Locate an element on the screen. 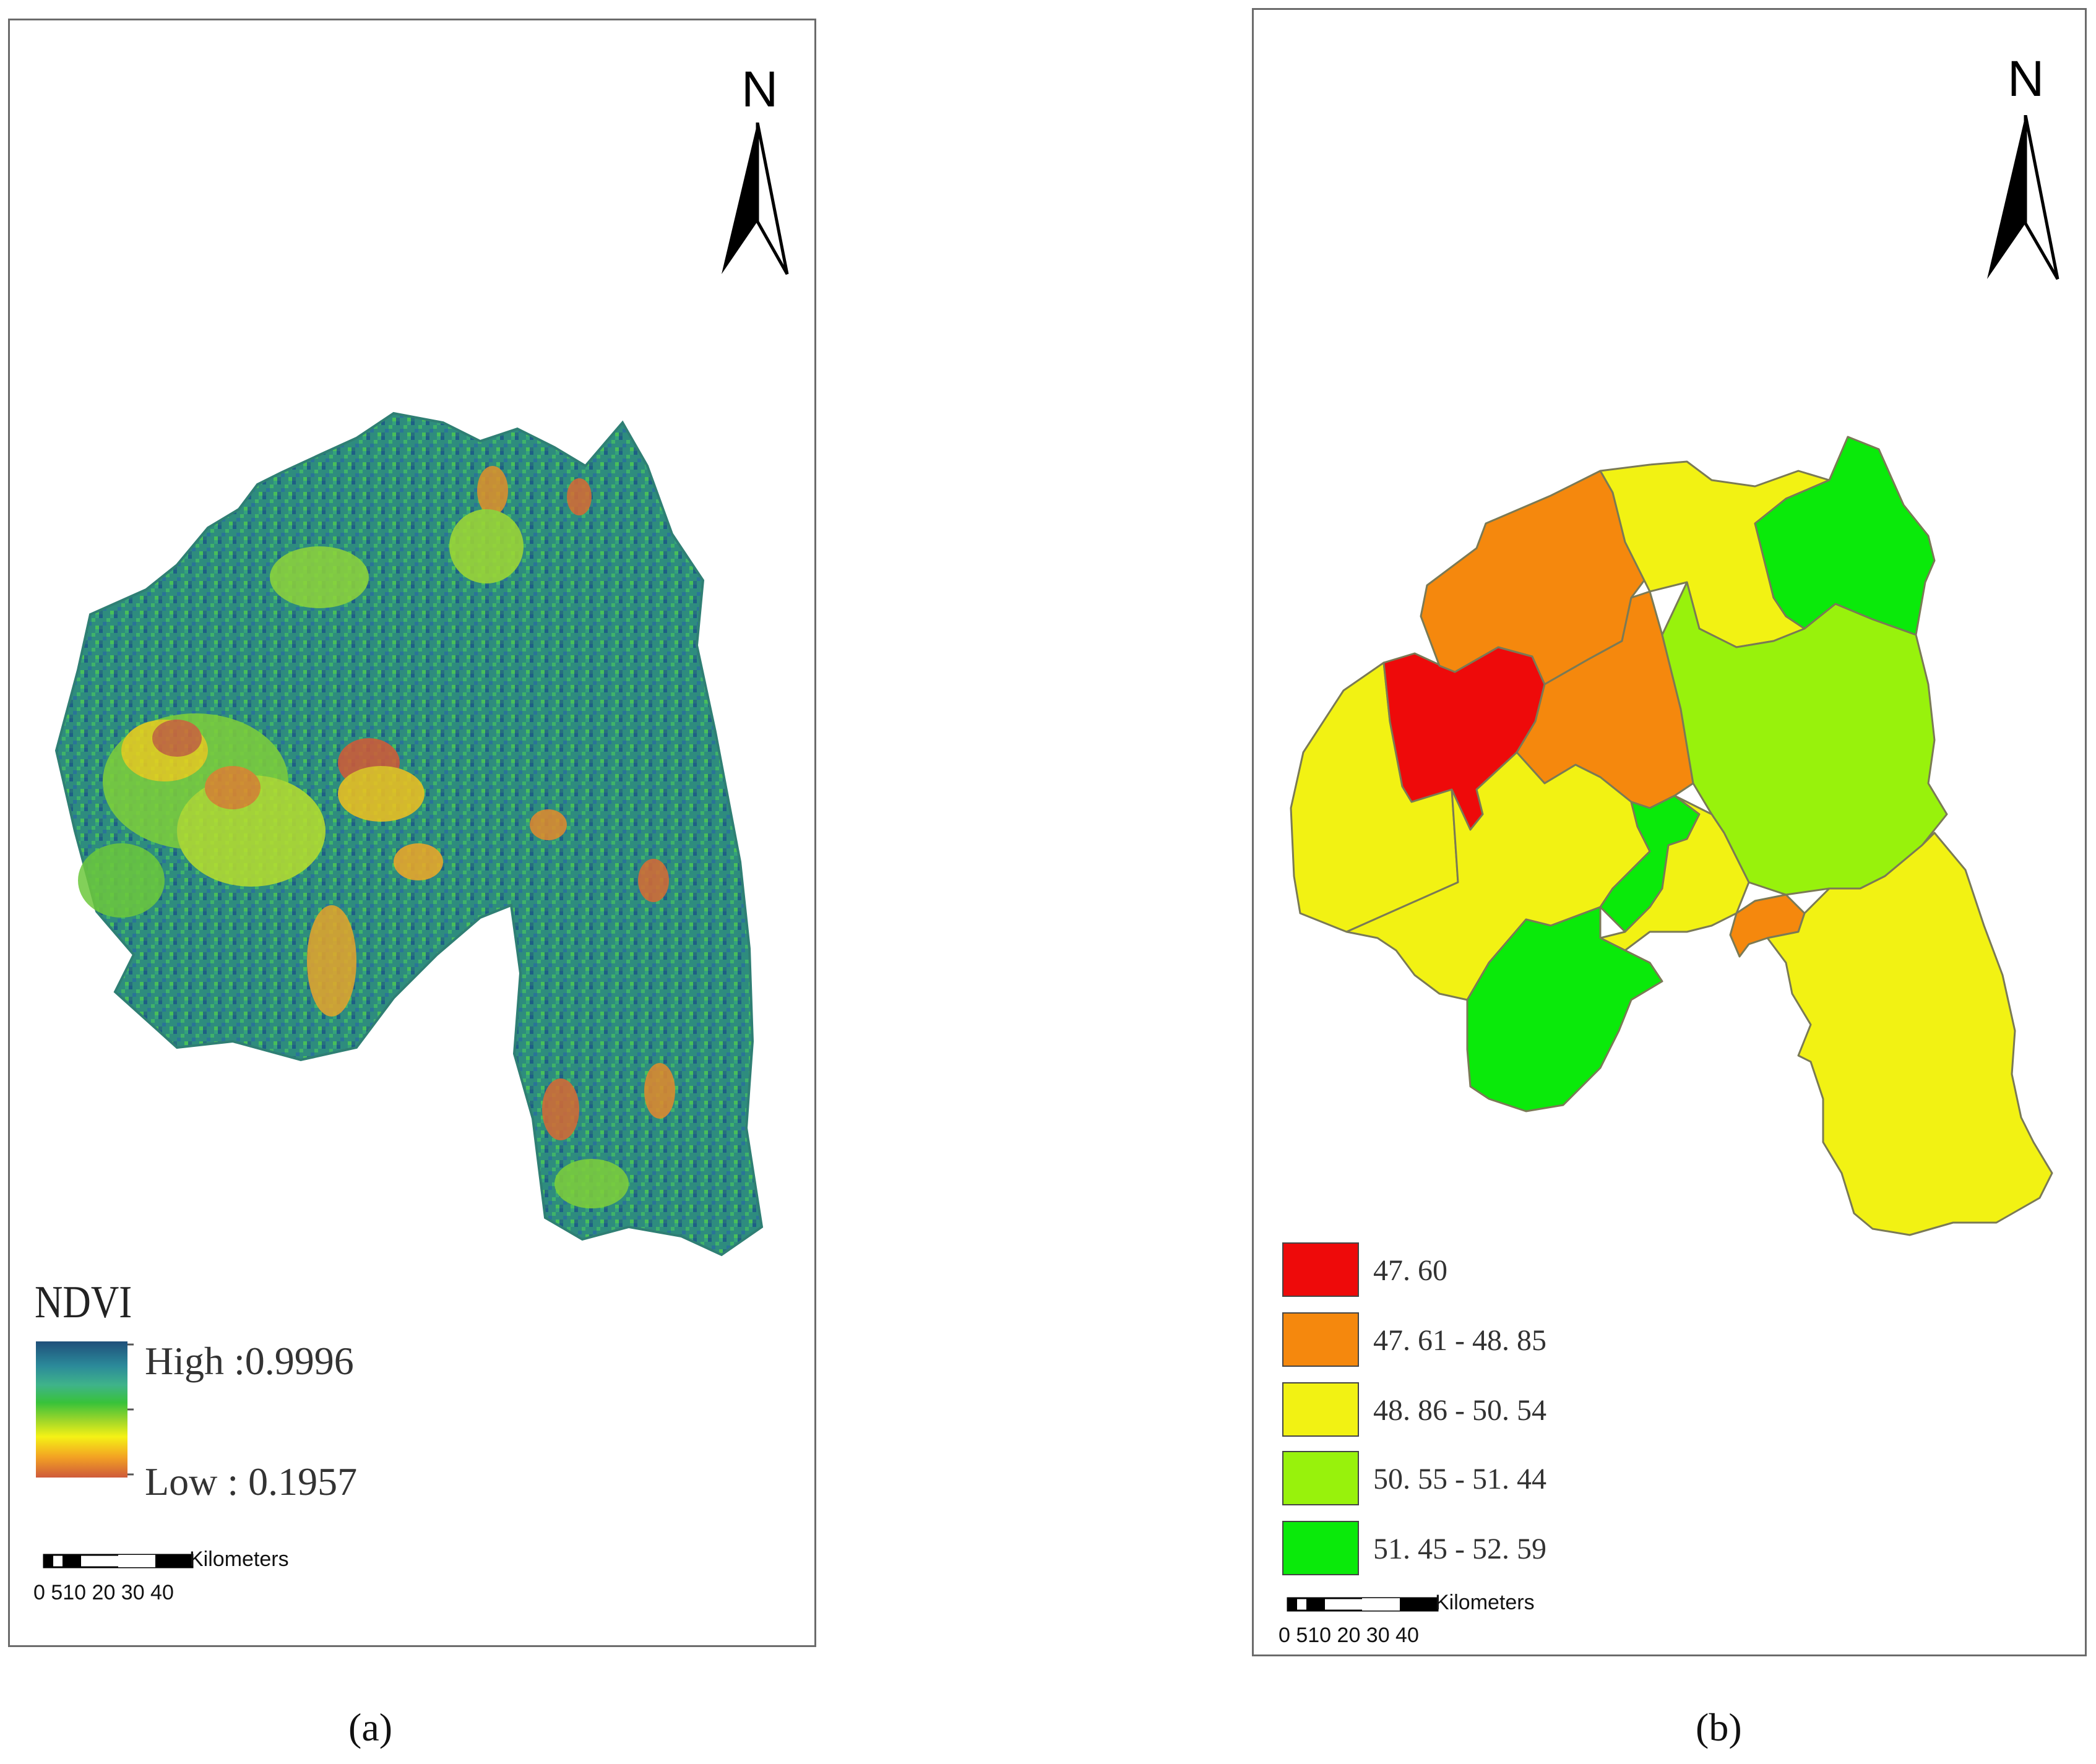 The image size is (2096, 1764). district-southeast is located at coordinates (1910, 1034).